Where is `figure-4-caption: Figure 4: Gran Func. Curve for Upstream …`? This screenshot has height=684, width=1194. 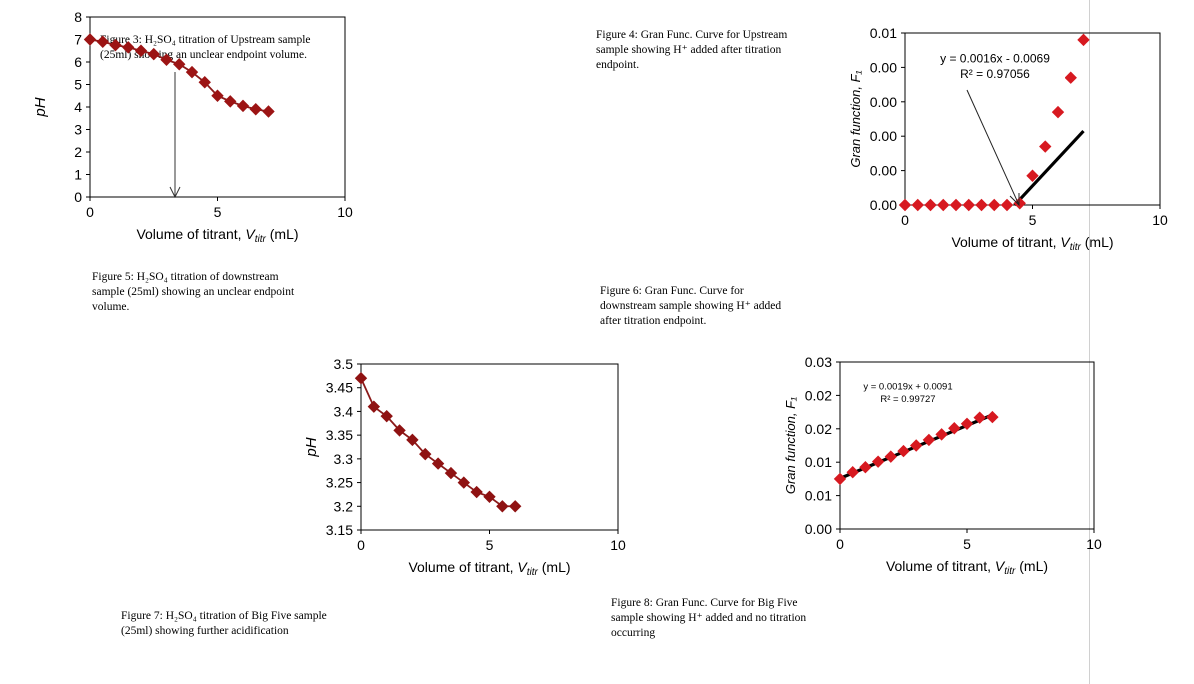
figure-4-caption: Figure 4: Gran Func. Curve for Upstream … is located at coordinates (692, 50).